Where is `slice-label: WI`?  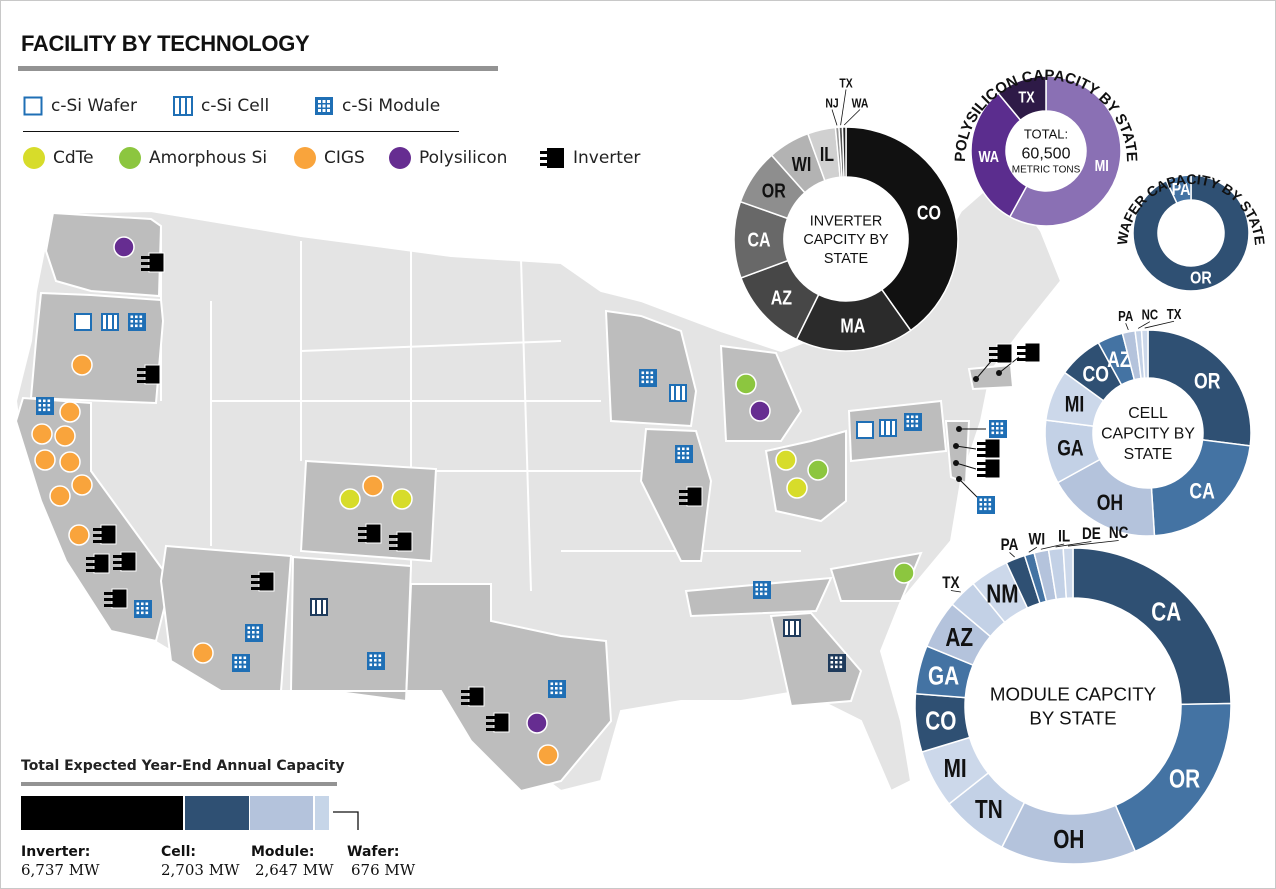 slice-label: WI is located at coordinates (1037, 539).